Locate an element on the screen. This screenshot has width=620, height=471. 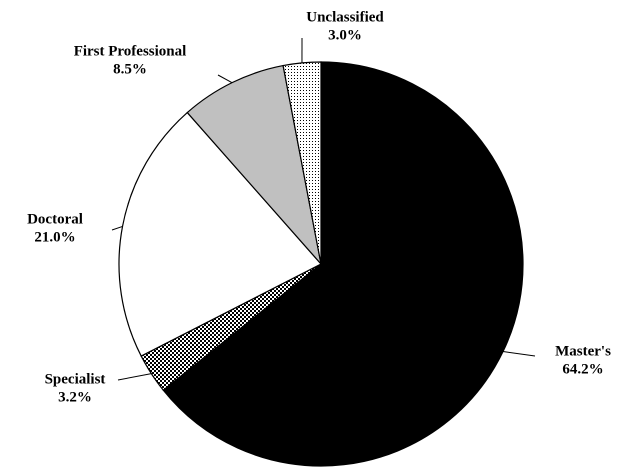
slice-value-label: 64.2% is located at coordinates (582, 369).